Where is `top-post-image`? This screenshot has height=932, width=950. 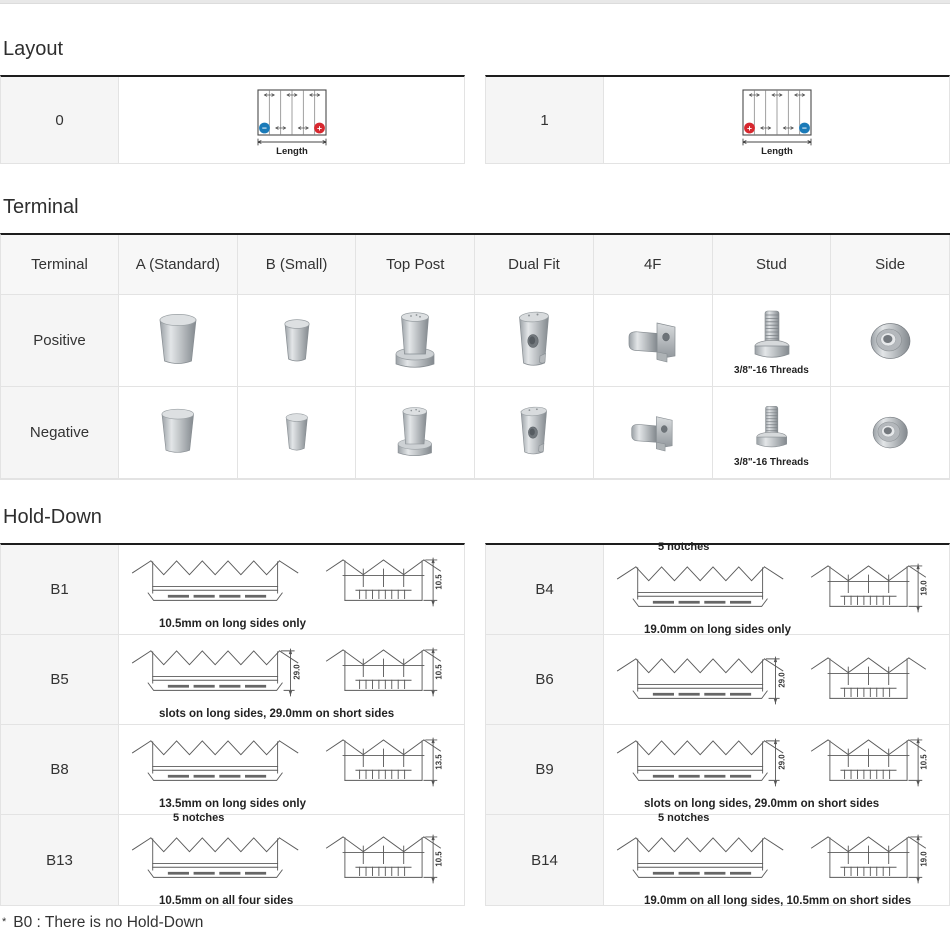
top-post-image is located at coordinates (415, 431).